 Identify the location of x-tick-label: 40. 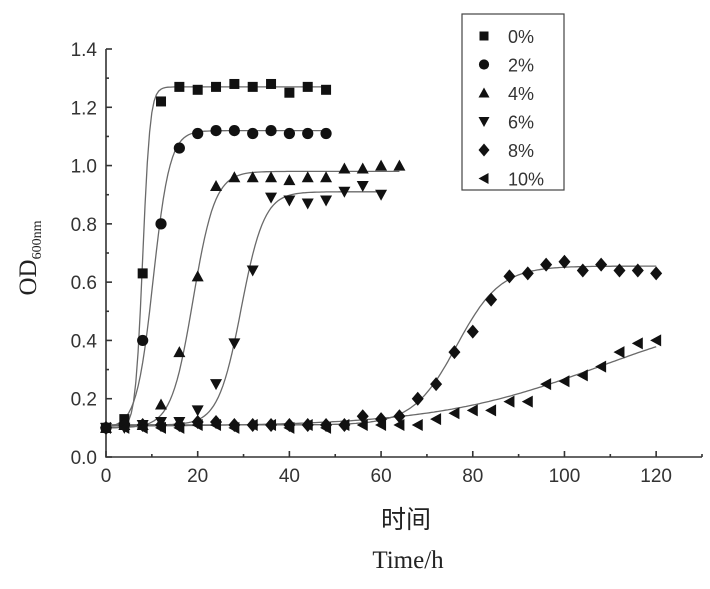
(289, 476).